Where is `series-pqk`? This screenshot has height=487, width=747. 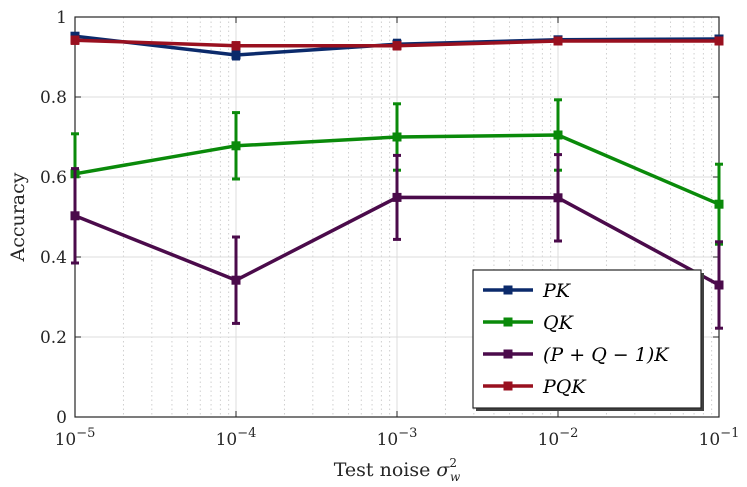 series-pqk is located at coordinates (397, 43).